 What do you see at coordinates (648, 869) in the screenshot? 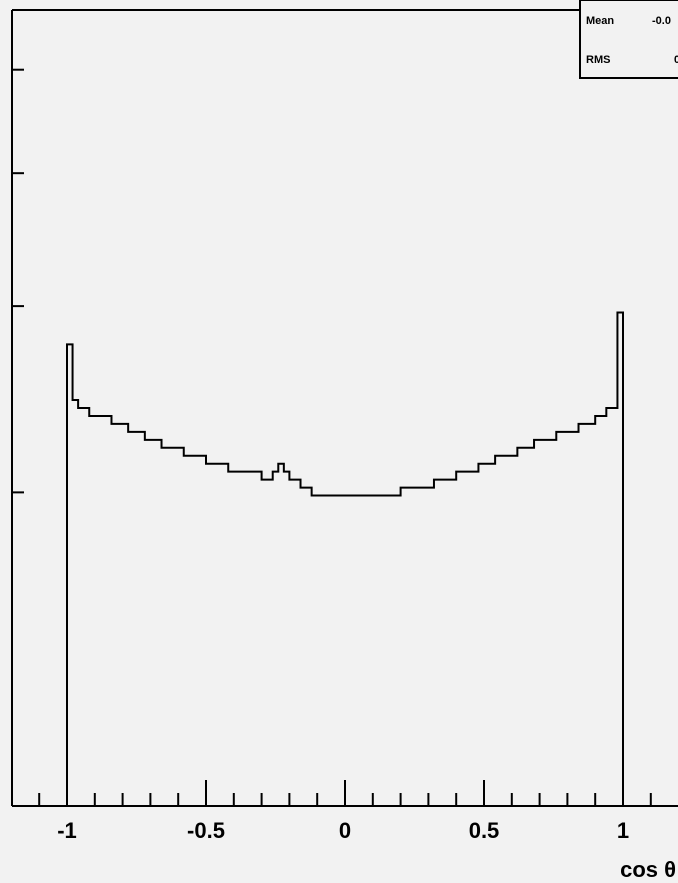
I see `x-axis-title: cos θ` at bounding box center [648, 869].